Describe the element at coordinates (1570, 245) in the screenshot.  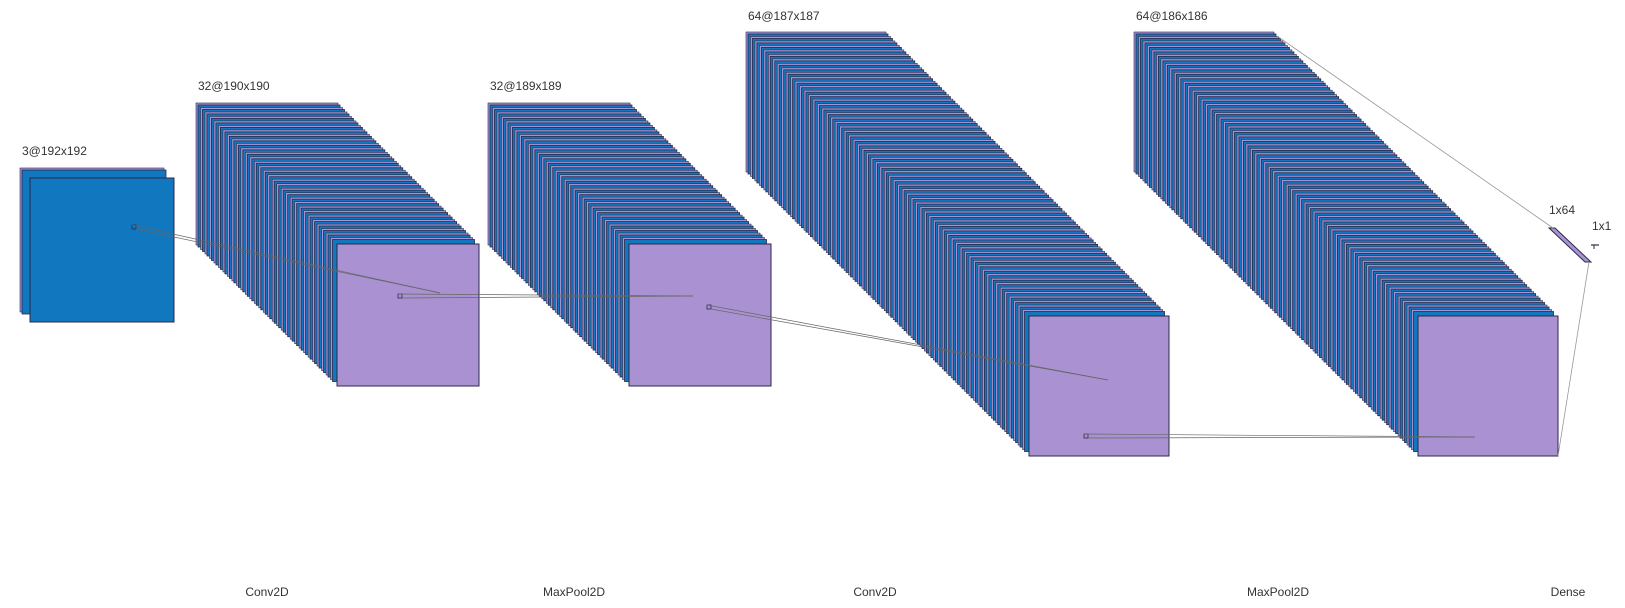
I see `dense-layer-1x64` at that location.